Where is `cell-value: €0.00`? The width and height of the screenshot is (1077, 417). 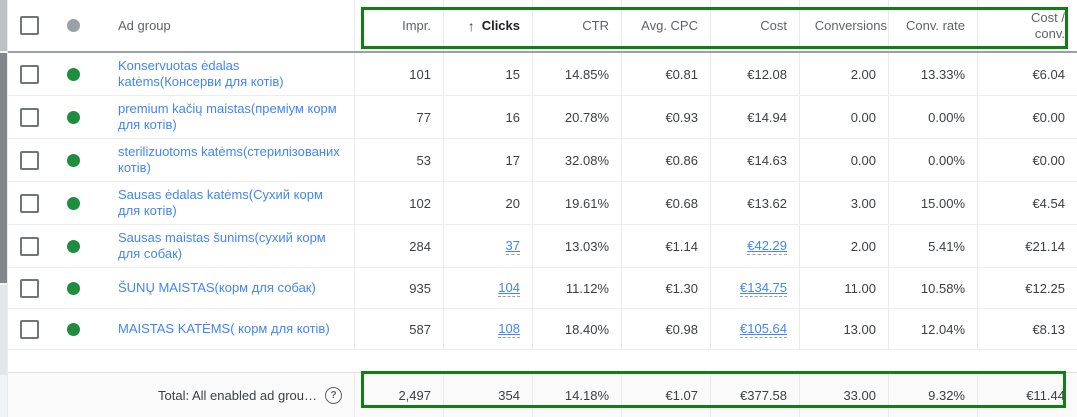 cell-value: €0.00 is located at coordinates (1048, 160).